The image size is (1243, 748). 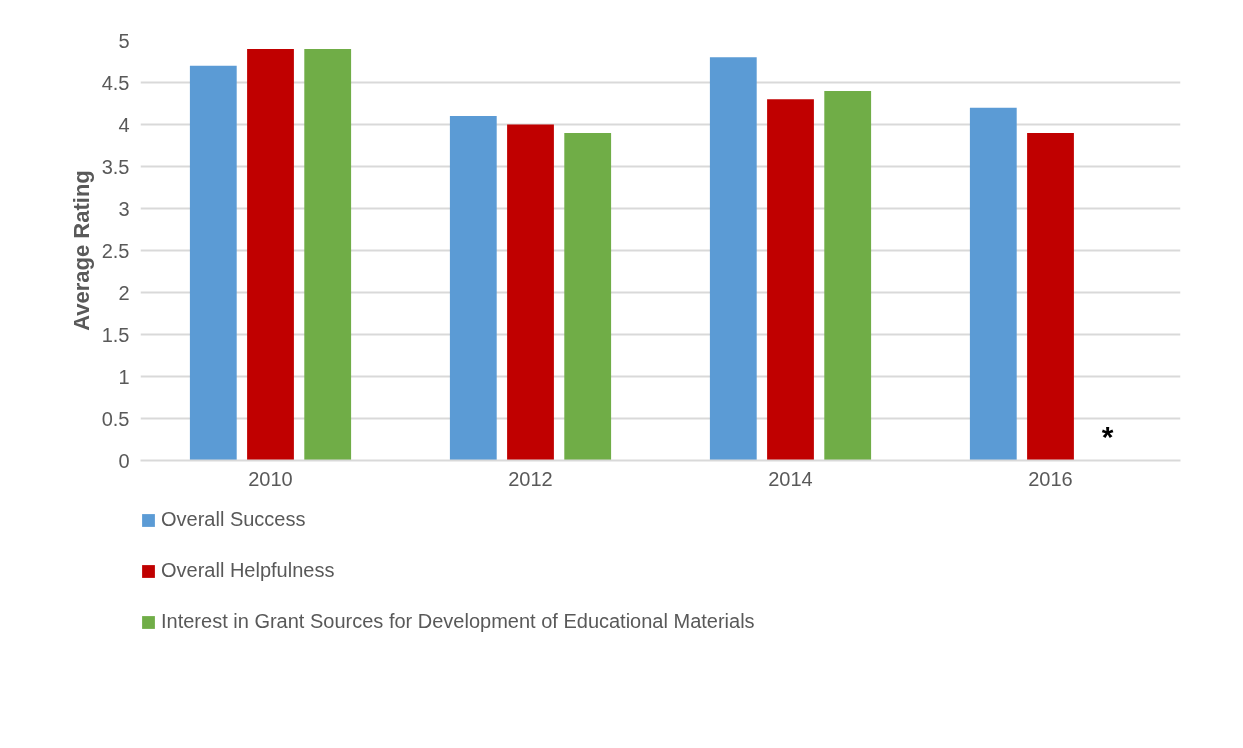 I want to click on y-tick-label: 3, so click(x=124, y=208).